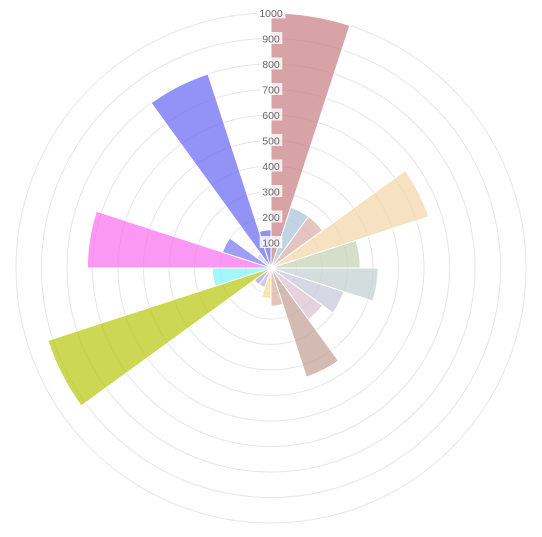  I want to click on tick-label-500: 500, so click(271, 142).